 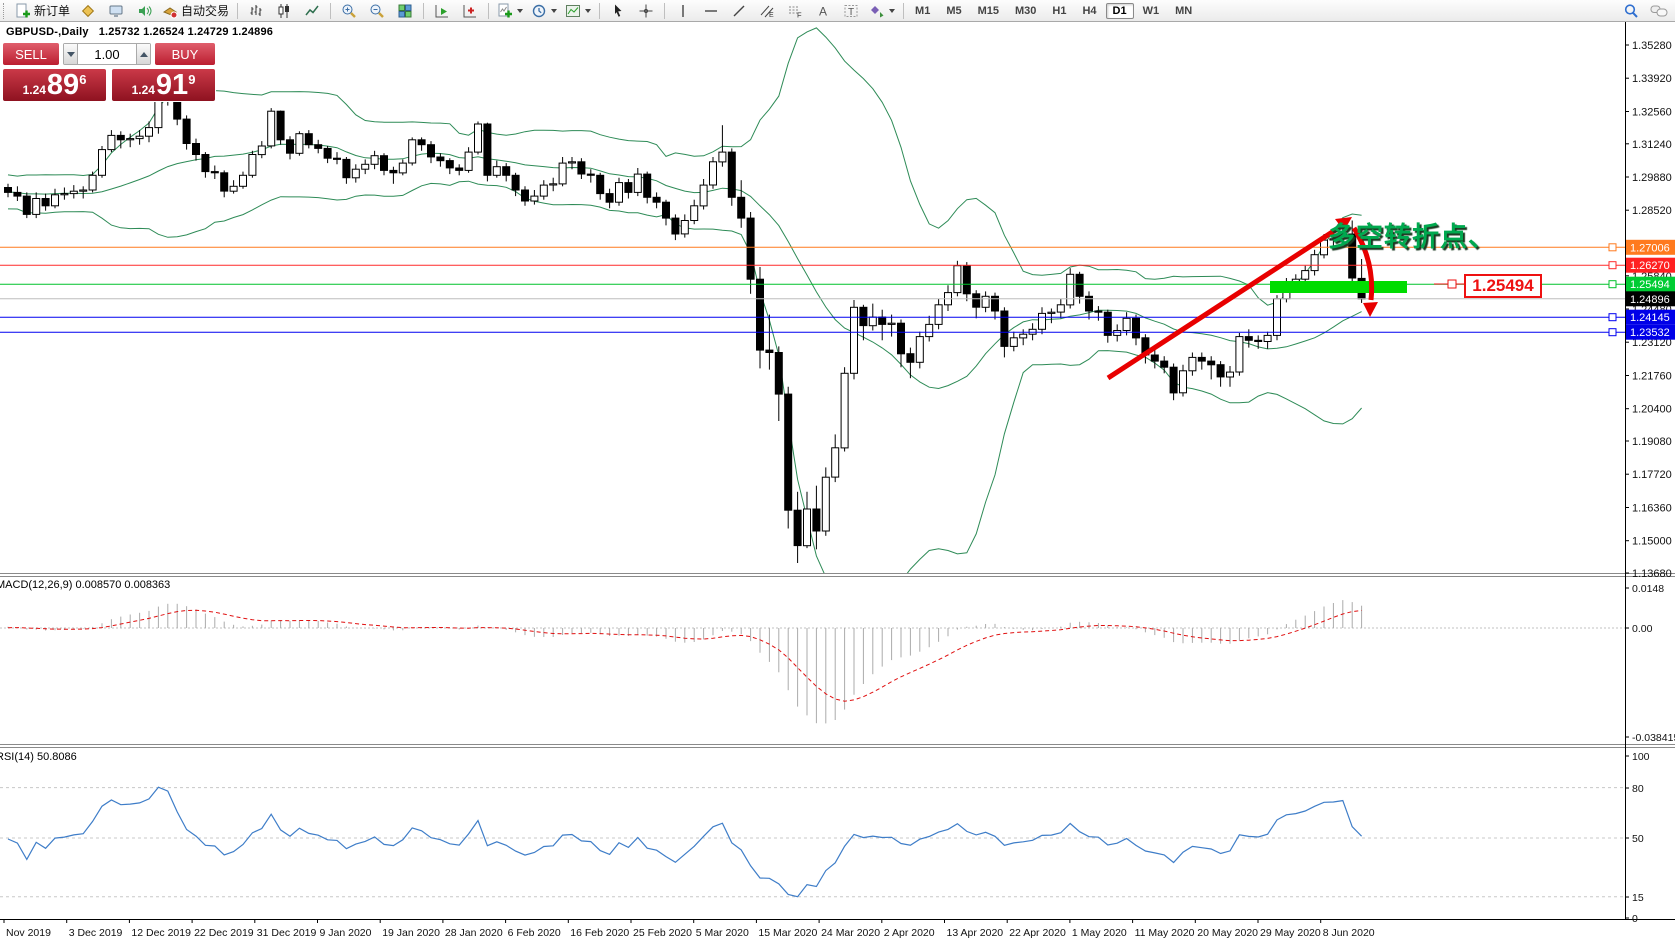 I want to click on indicators-button, so click(x=510, y=11).